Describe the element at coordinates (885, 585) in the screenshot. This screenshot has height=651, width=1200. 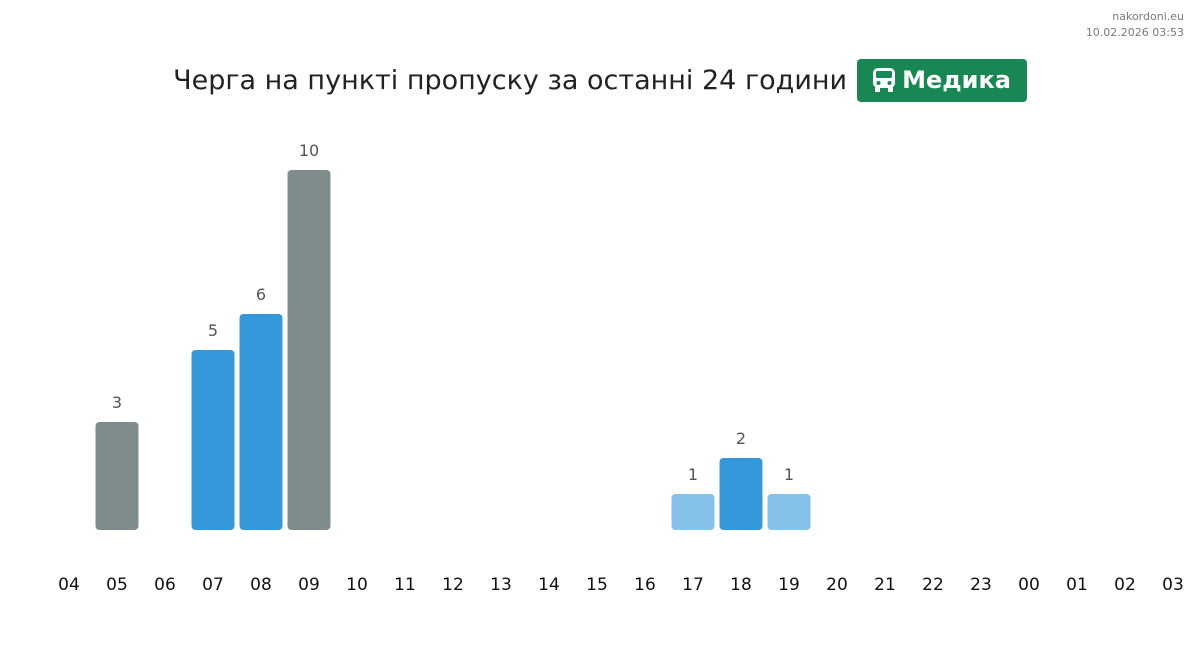
I see `x-tick-label: 21` at that location.